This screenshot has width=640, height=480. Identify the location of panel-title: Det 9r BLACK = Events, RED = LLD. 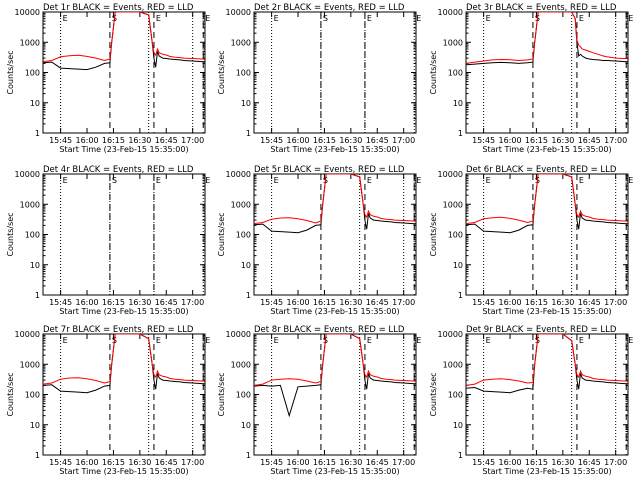
(541, 330).